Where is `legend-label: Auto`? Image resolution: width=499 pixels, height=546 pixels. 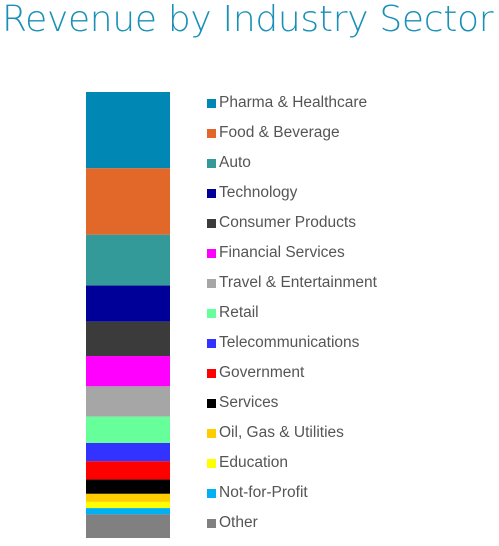
legend-label: Auto is located at coordinates (235, 162).